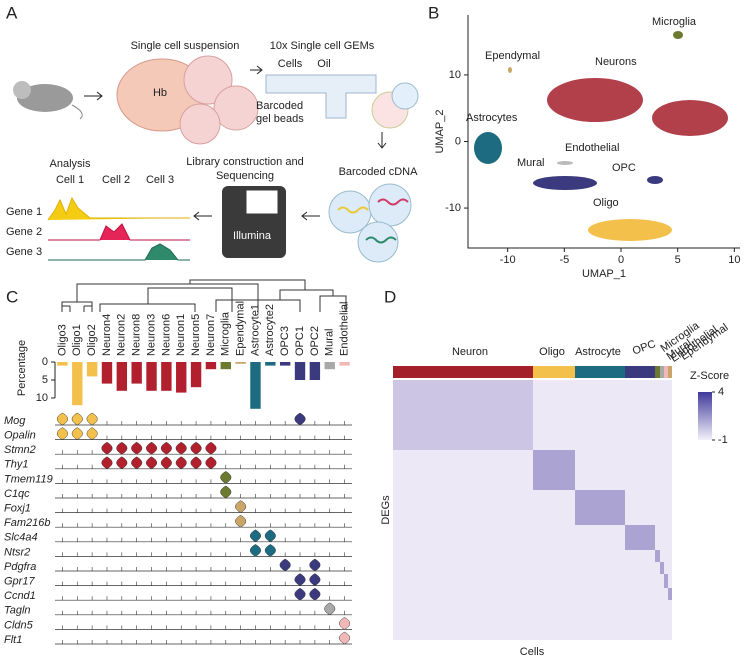 The height and width of the screenshot is (662, 750). I want to click on cluster-label: Oligo, so click(606, 203).